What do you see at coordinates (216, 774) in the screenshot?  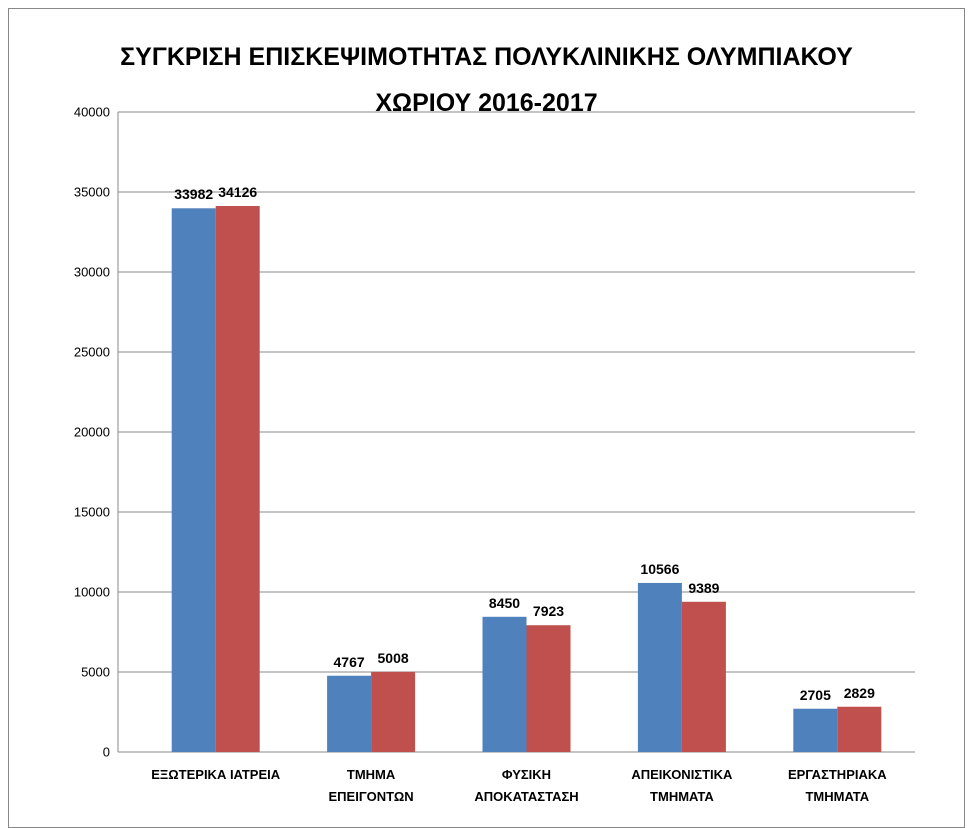 I see `x-tick-label: ΕΞΩΤΕΡΙΚΑ ΙΑΤΡΕΙΑ` at bounding box center [216, 774].